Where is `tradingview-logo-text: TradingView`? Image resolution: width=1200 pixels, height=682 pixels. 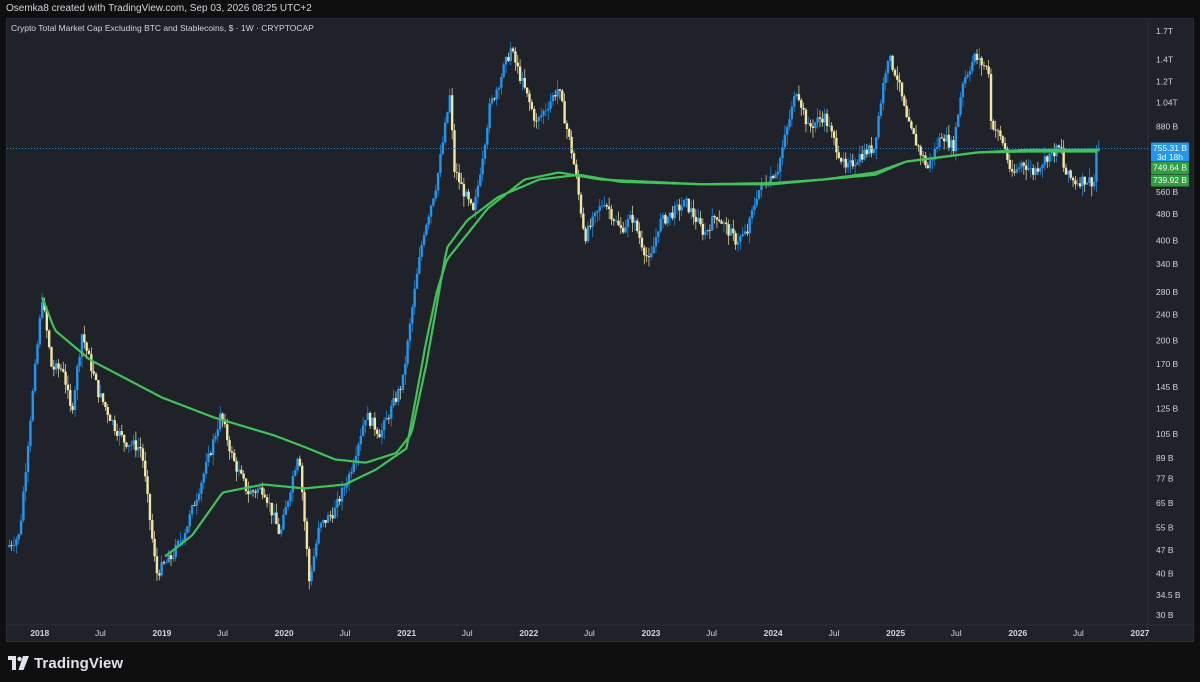
tradingview-logo-text: TradingView is located at coordinates (79, 663).